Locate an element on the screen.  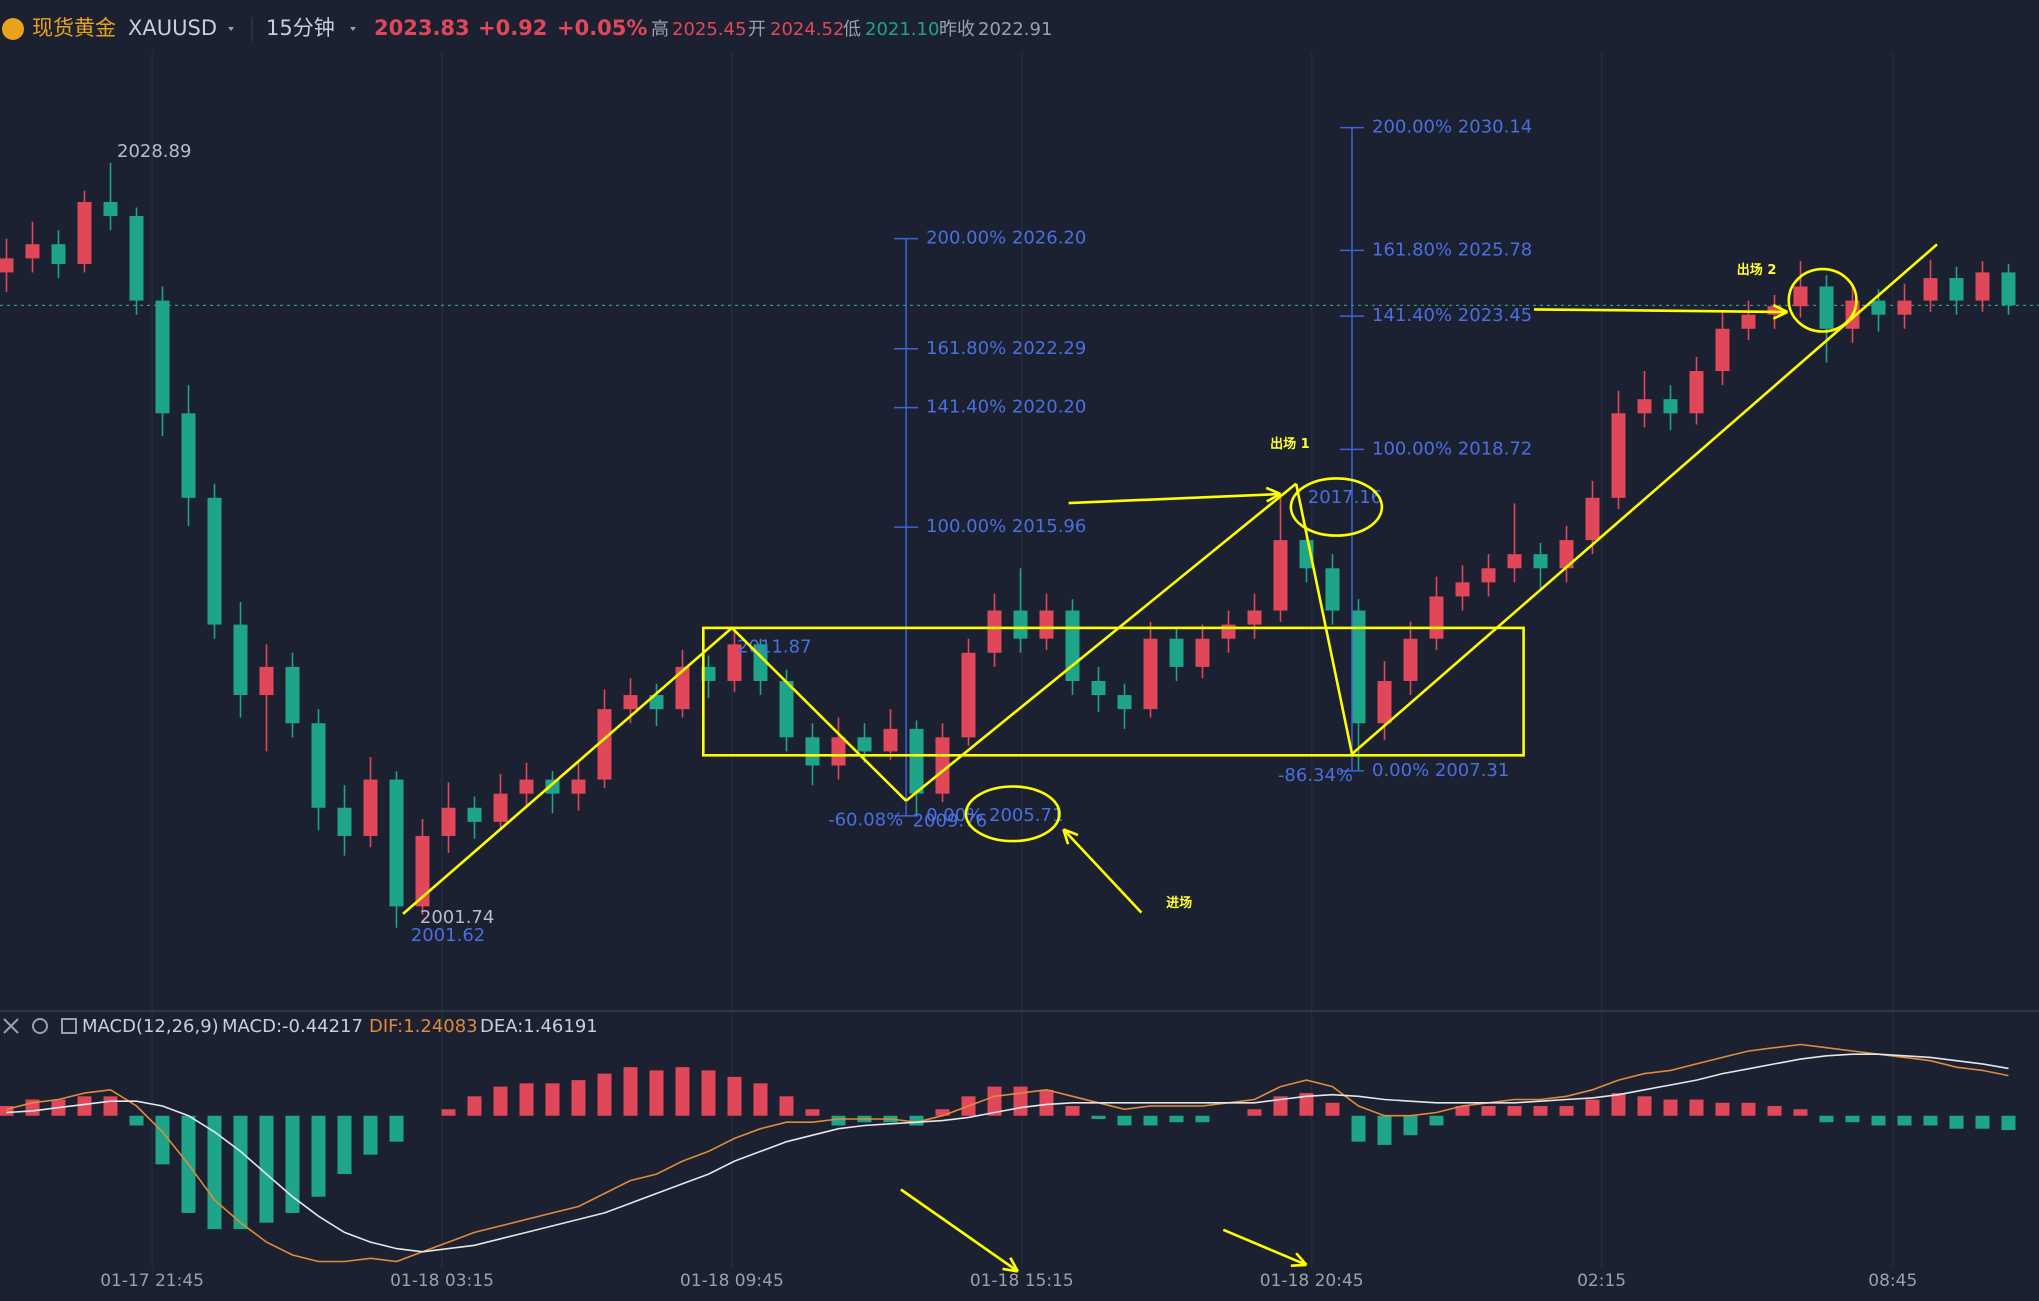
fib-level-label: 141.40% 2020.20 is located at coordinates (1006, 407).